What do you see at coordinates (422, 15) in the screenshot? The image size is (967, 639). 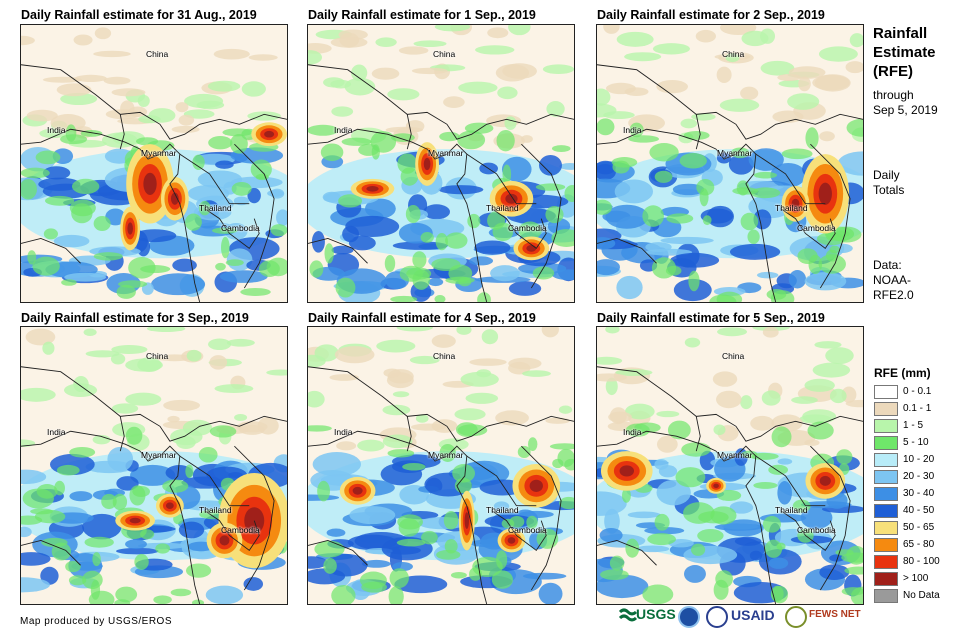 I see `panel-title-2: Daily Rainfall estimate for 1 Sep., 2019` at bounding box center [422, 15].